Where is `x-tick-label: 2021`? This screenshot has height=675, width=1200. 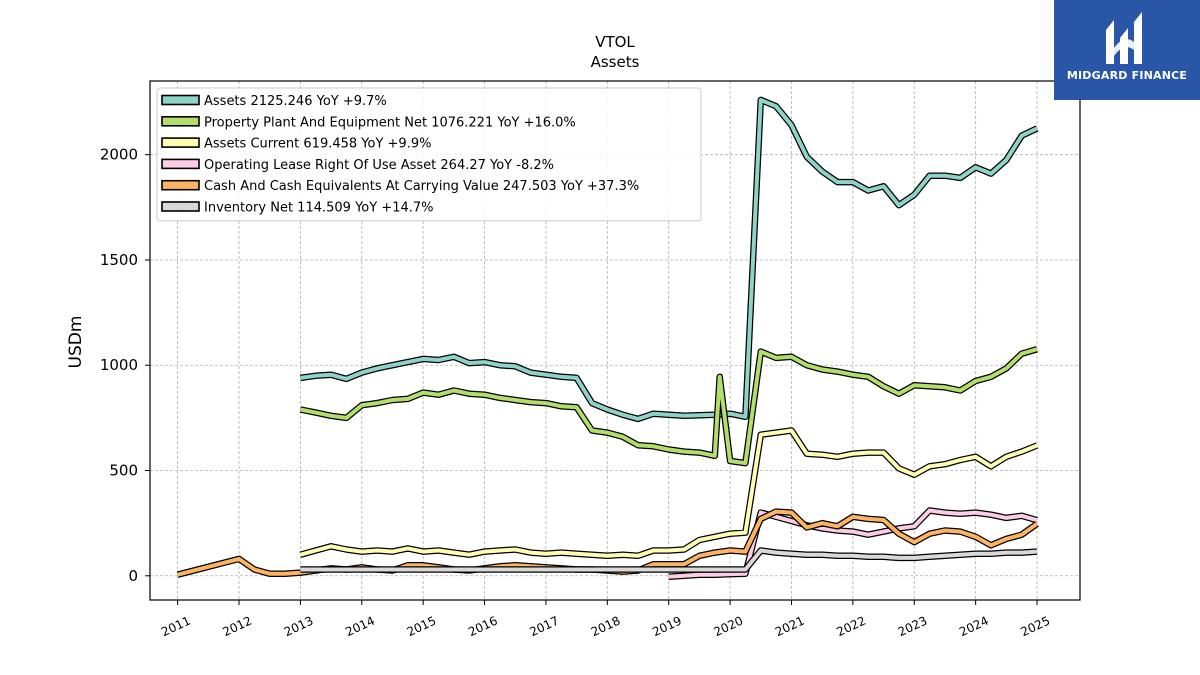 x-tick-label: 2021 is located at coordinates (790, 627).